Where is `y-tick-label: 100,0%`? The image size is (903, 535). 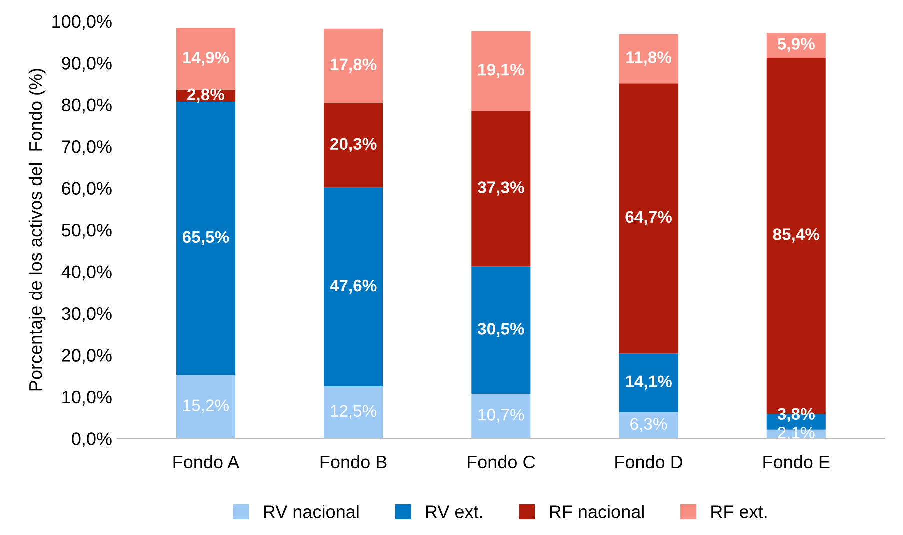
y-tick-label: 100,0% is located at coordinates (82, 22).